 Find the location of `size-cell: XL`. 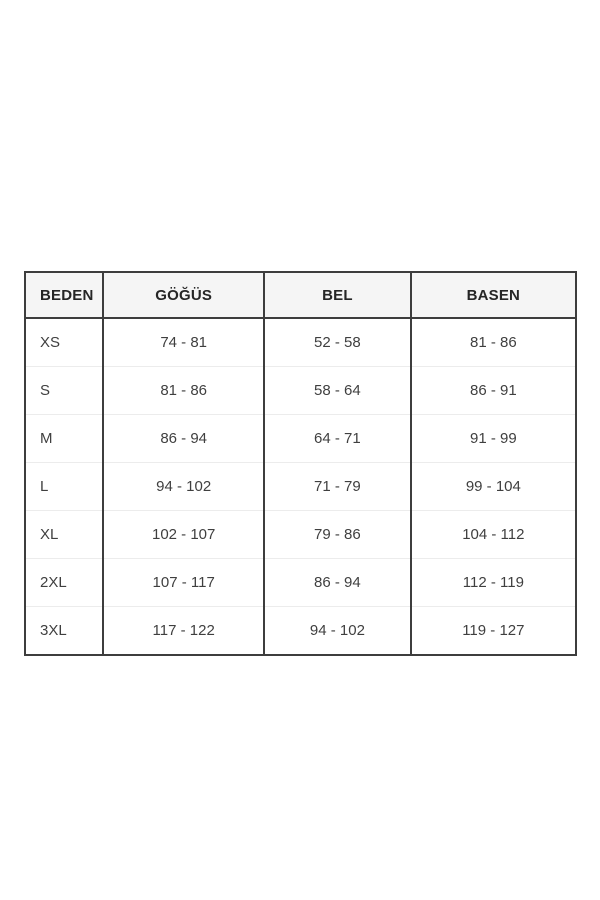

size-cell: XL is located at coordinates (64, 534).